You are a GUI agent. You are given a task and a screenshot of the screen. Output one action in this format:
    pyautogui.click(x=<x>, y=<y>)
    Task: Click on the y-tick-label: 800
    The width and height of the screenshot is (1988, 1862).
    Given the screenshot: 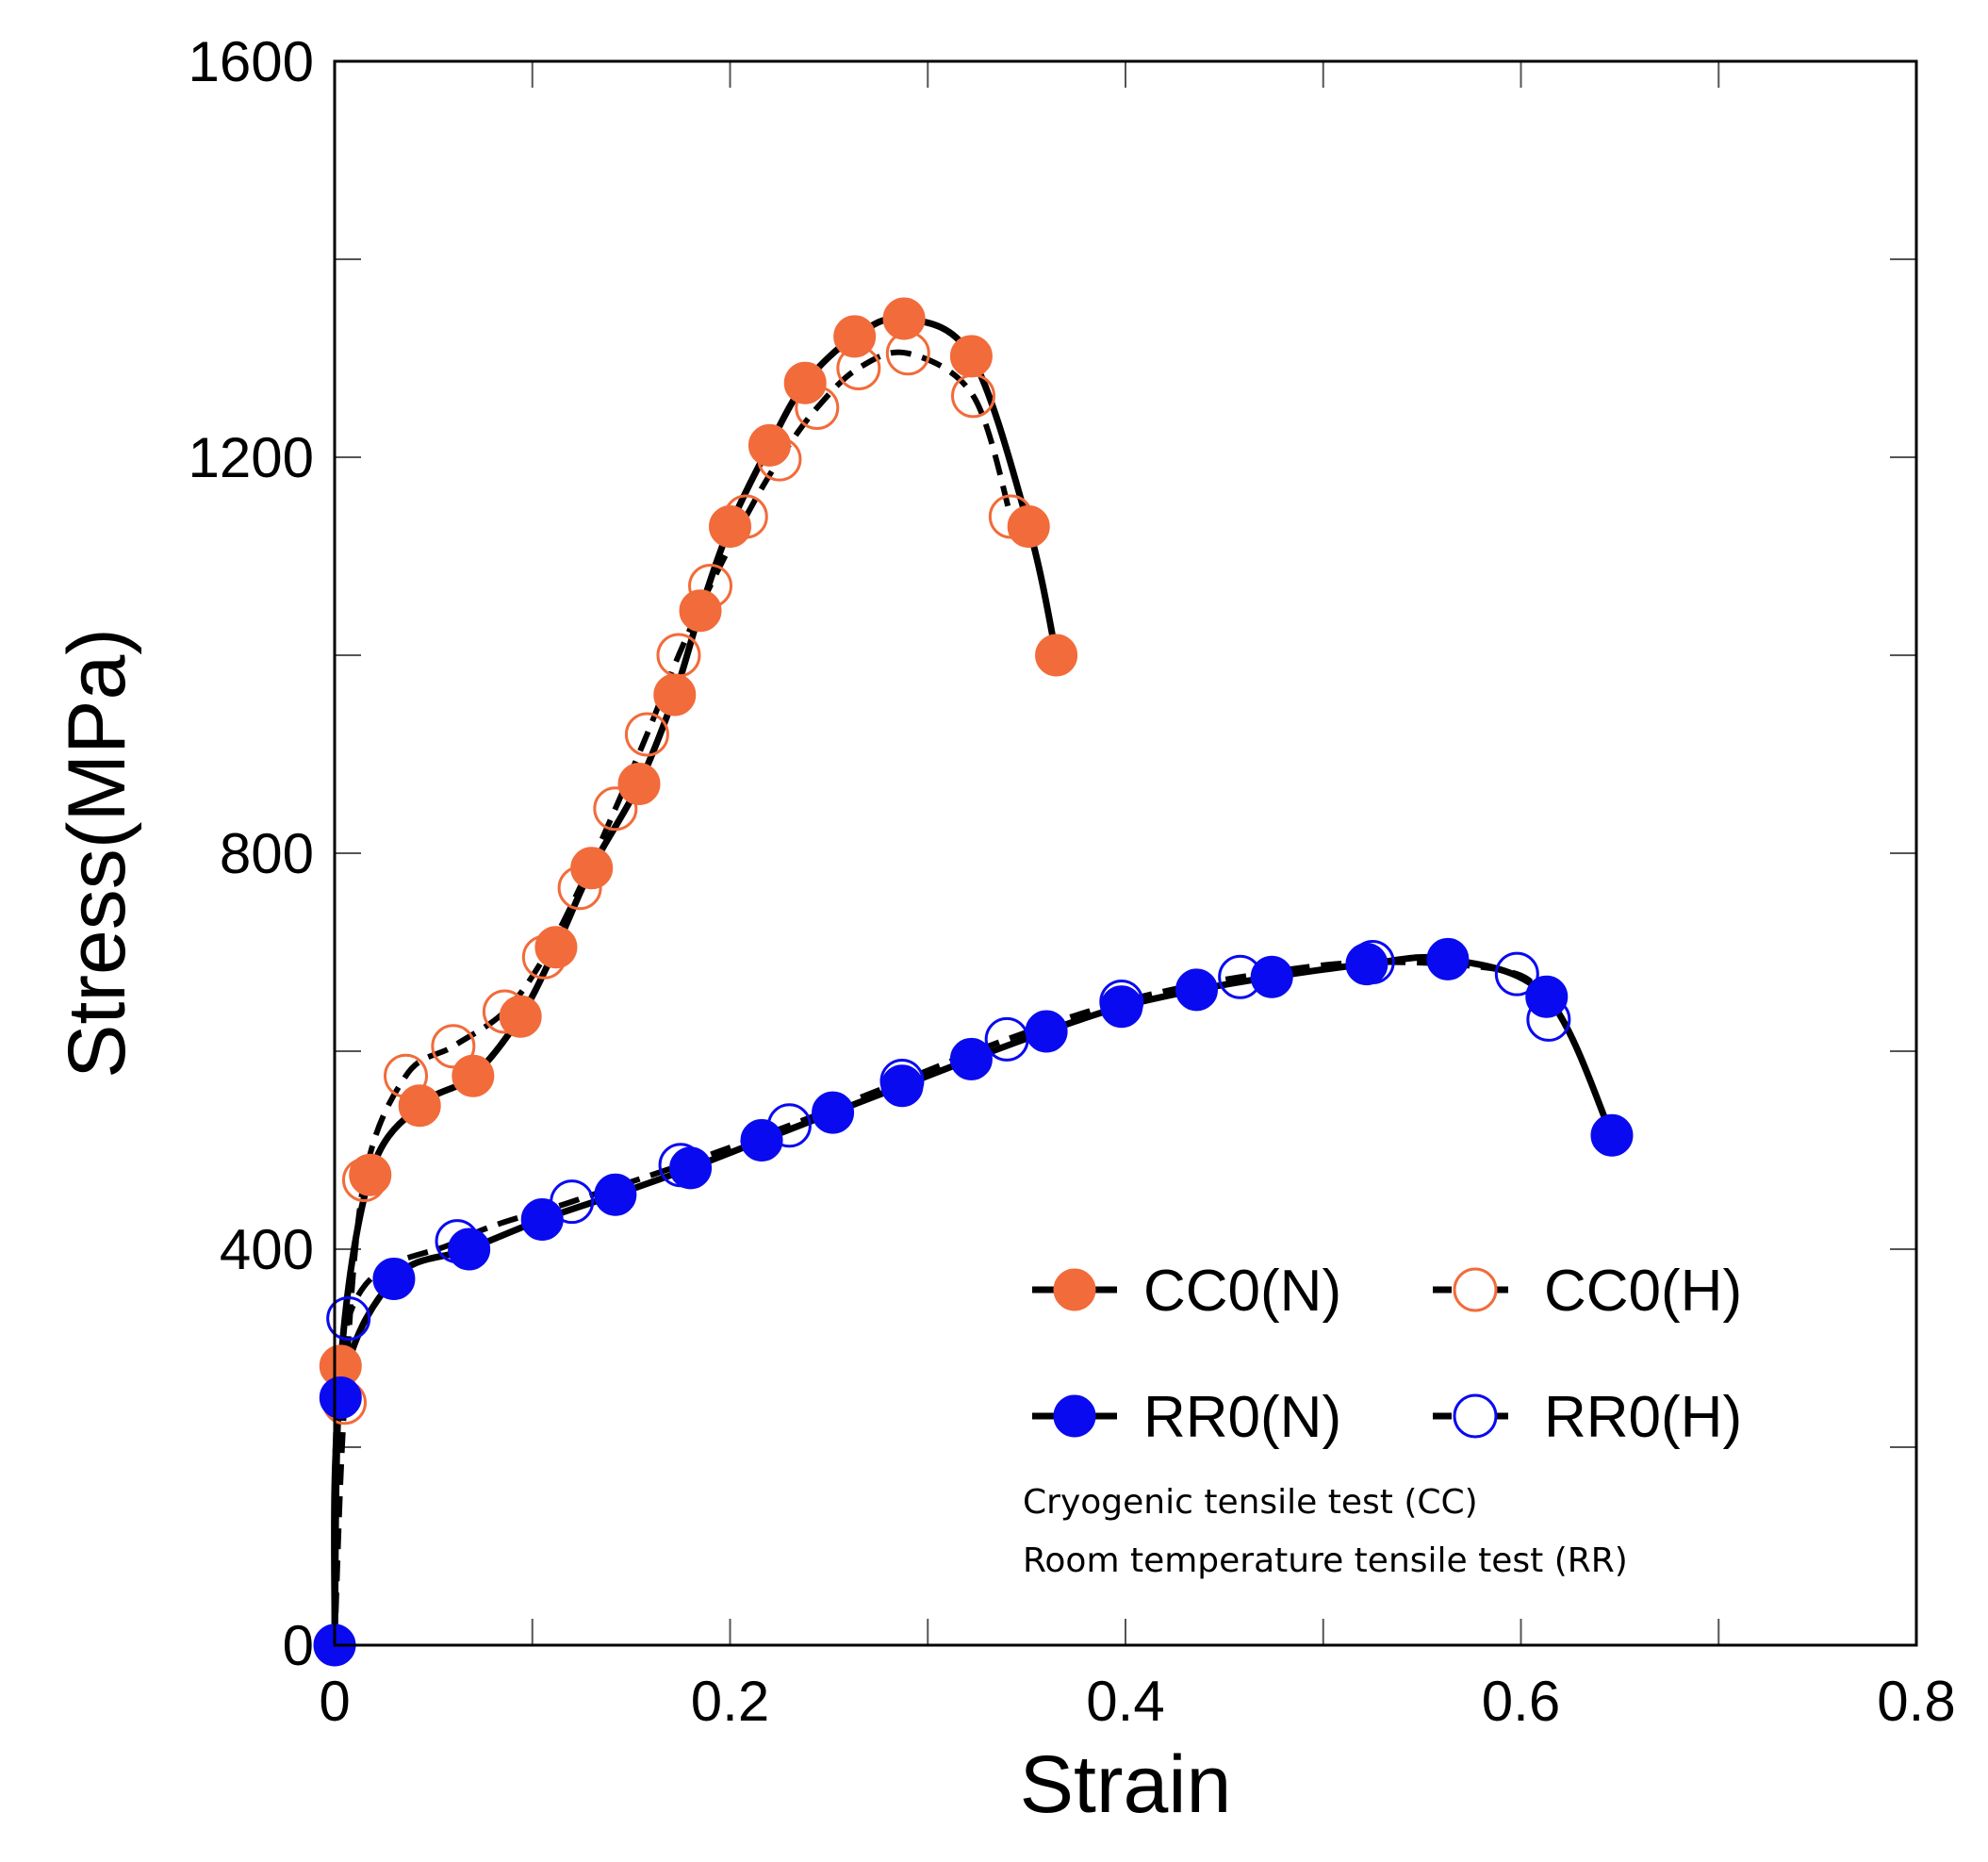 What is the action you would take?
    pyautogui.click(x=267, y=853)
    